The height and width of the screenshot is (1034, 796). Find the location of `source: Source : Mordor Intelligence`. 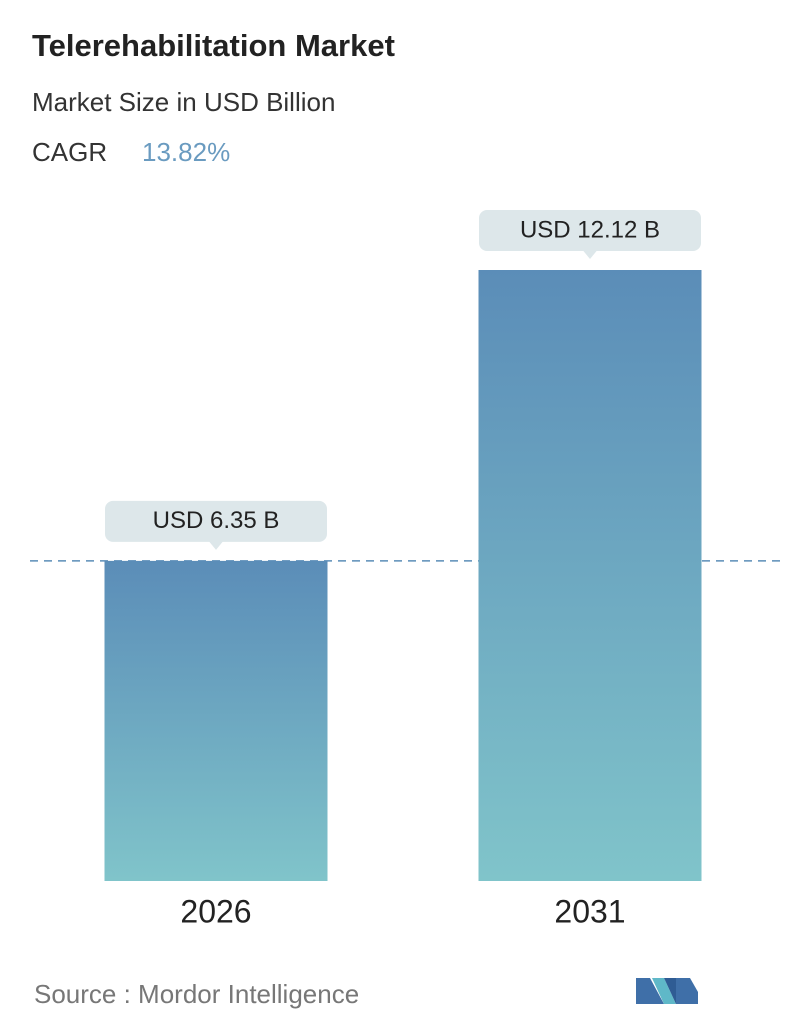

source: Source : Mordor Intelligence is located at coordinates (196, 994).